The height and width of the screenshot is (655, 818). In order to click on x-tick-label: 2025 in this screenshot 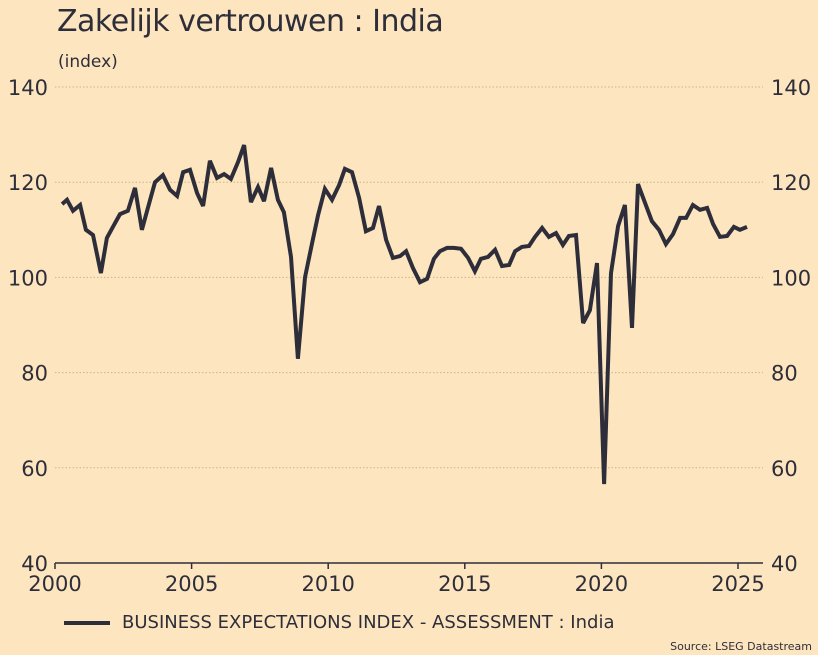, I will do `click(737, 584)`.